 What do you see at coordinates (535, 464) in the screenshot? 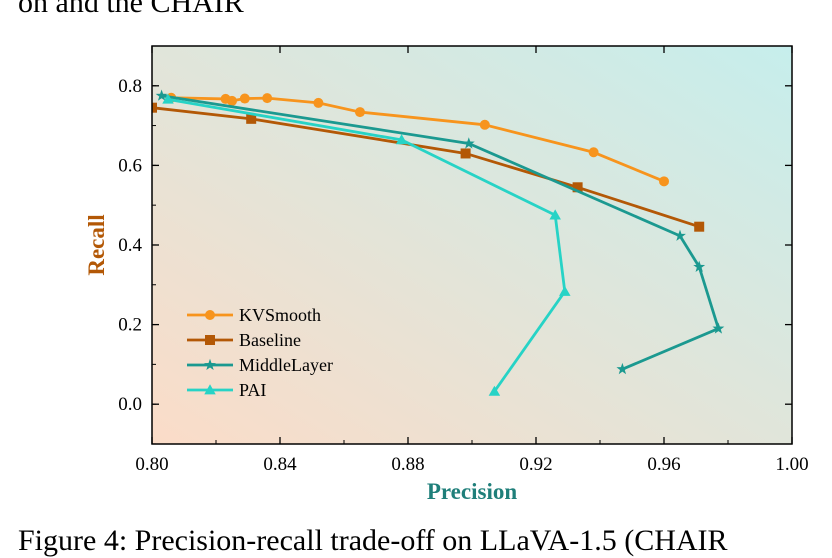
I see `x-tick-label: 0.92` at bounding box center [535, 464].